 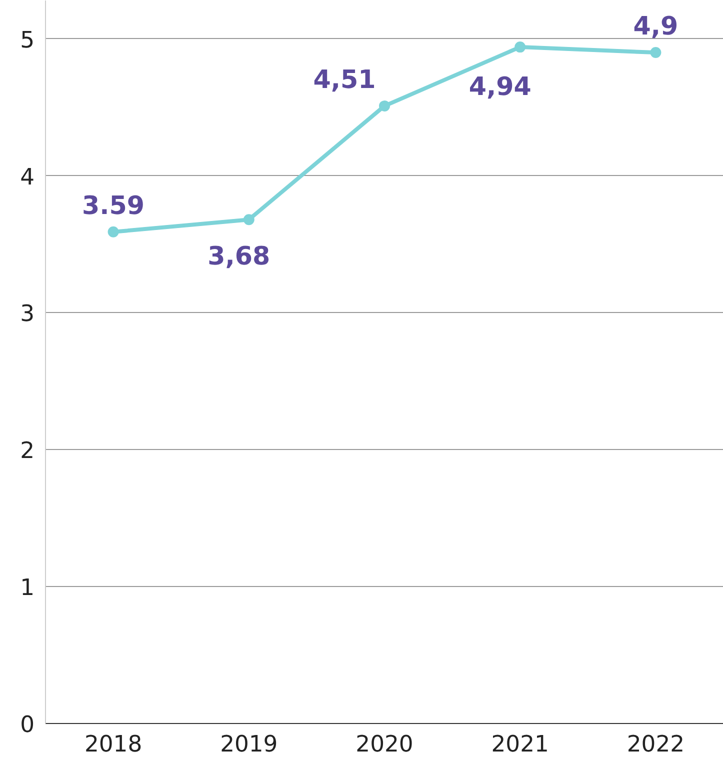 What do you see at coordinates (27, 177) in the screenshot?
I see `y-tick-label: 4` at bounding box center [27, 177].